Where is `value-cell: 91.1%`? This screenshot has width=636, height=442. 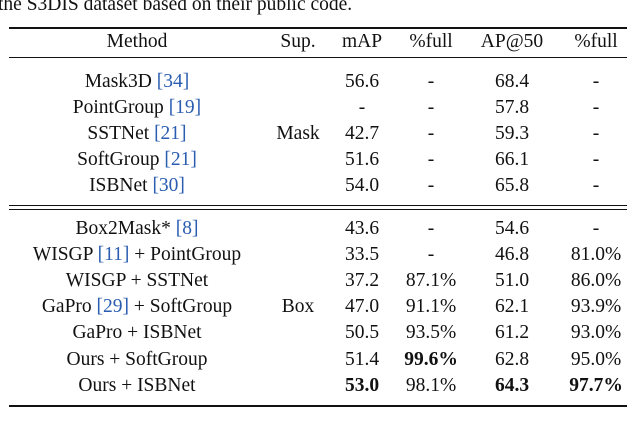 value-cell: 91.1% is located at coordinates (431, 307).